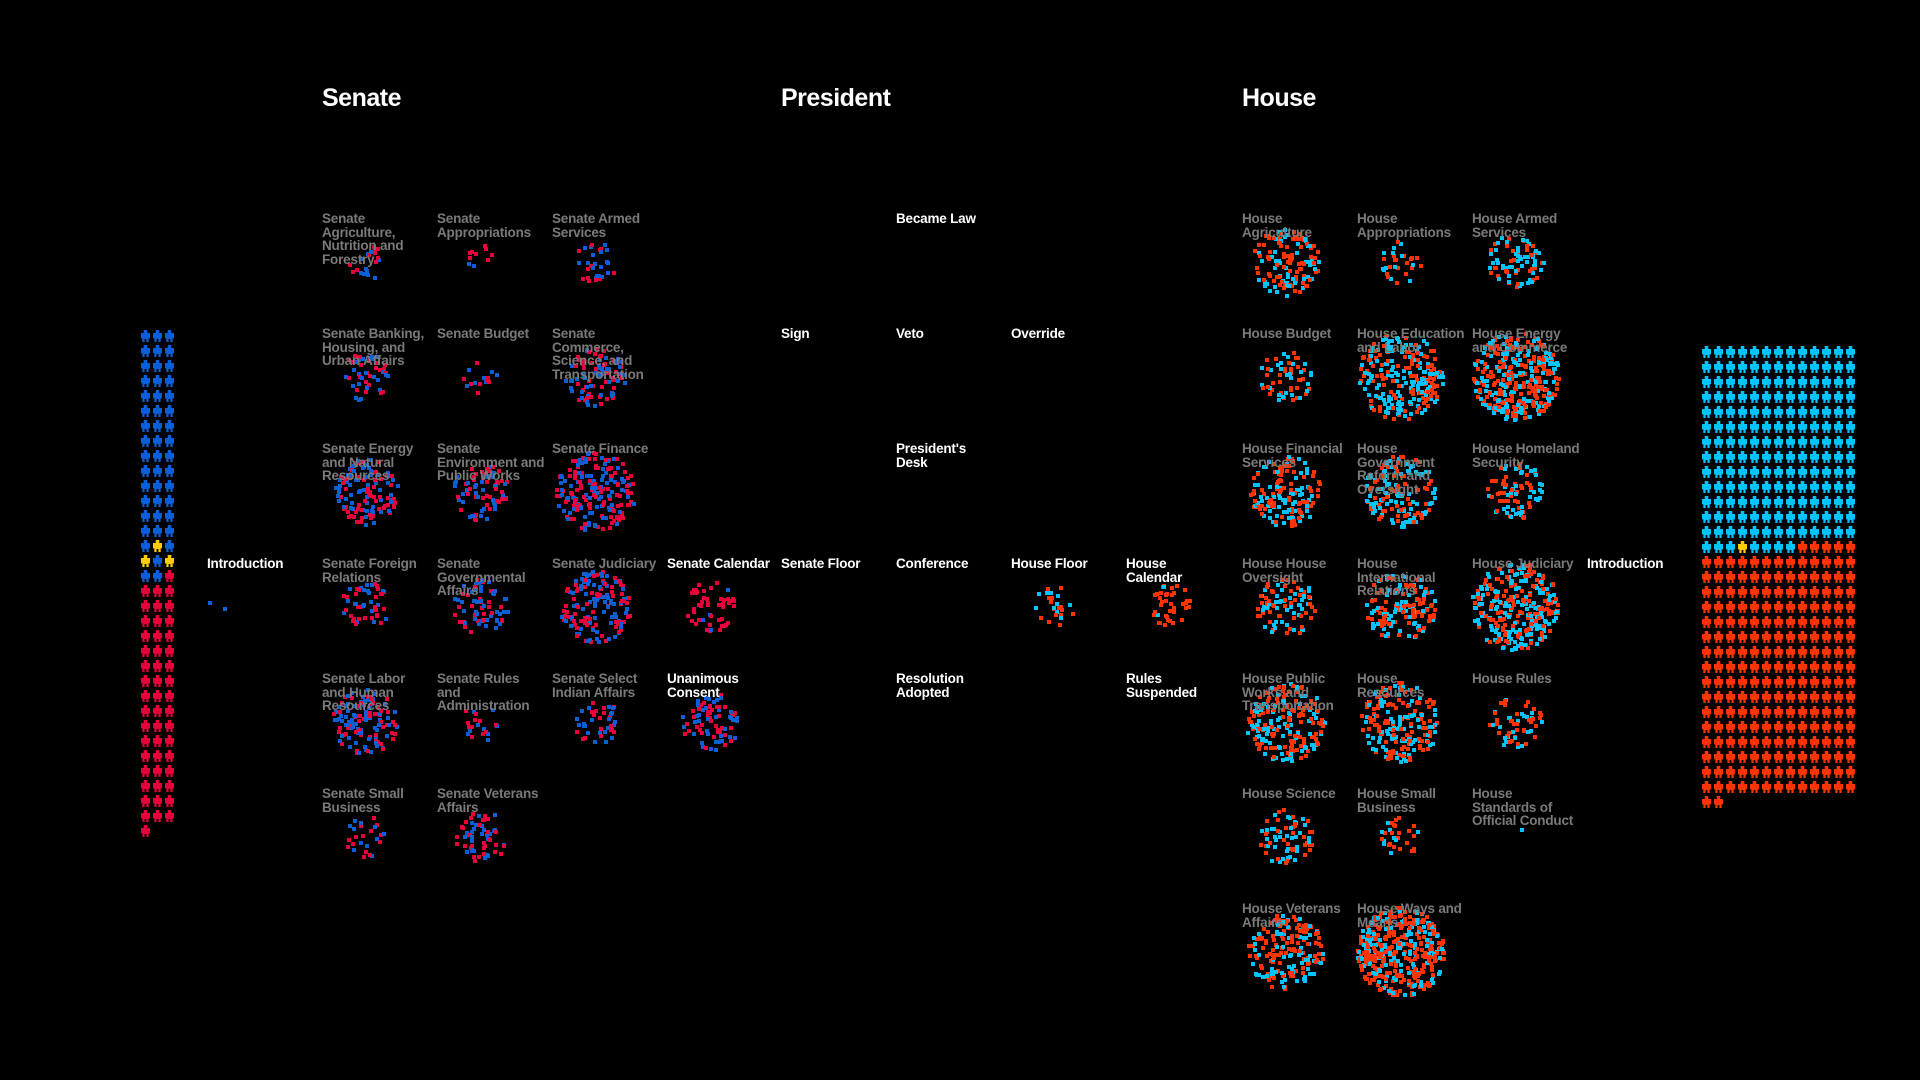  I want to click on node-committee: Senate Labor and Human Resources, so click(377, 727).